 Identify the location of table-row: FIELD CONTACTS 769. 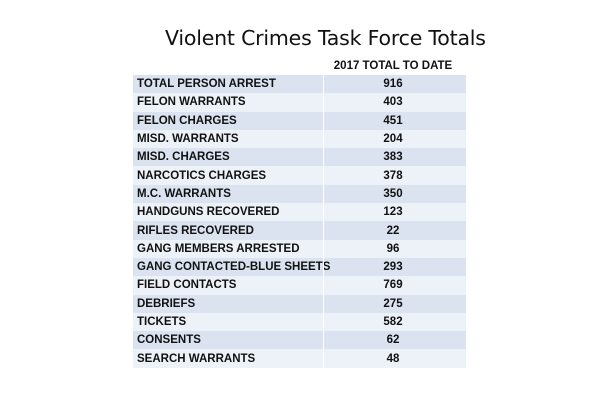
(299, 285).